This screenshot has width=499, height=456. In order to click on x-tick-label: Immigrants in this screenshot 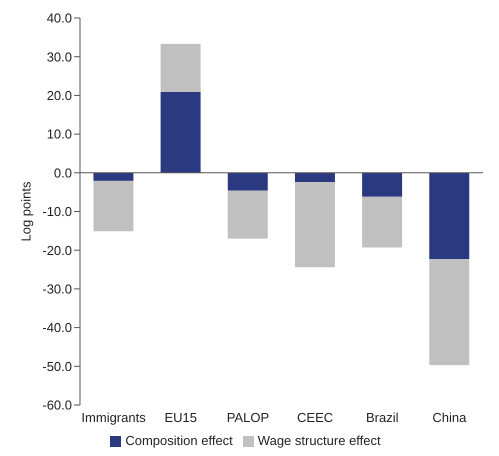, I will do `click(113, 418)`.